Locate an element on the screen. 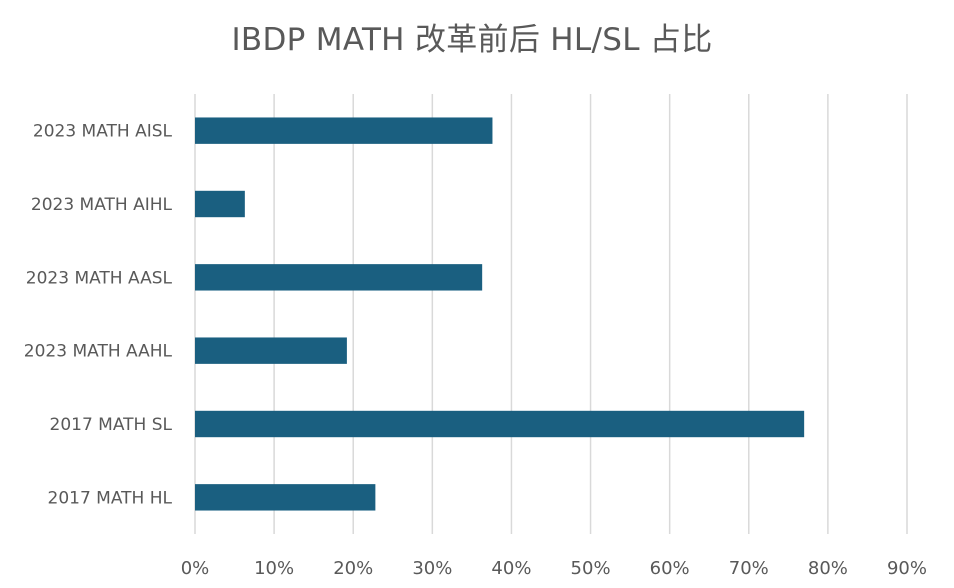 This screenshot has height=588, width=954. x-tick-label: 30% is located at coordinates (432, 568).